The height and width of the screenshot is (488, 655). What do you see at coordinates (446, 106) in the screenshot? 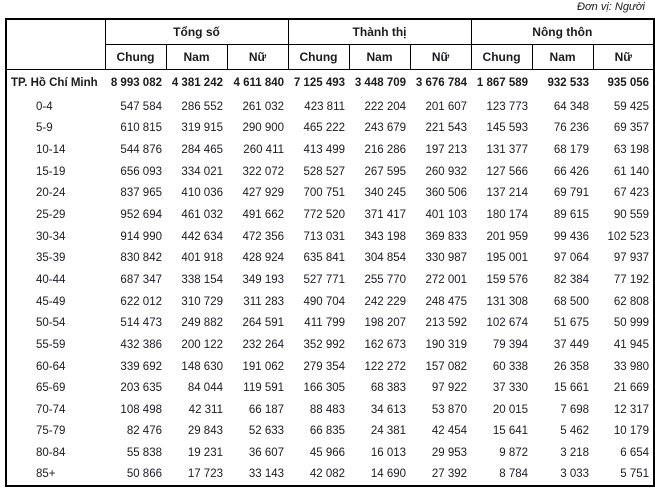
I see `value-cell: 201 607` at bounding box center [446, 106].